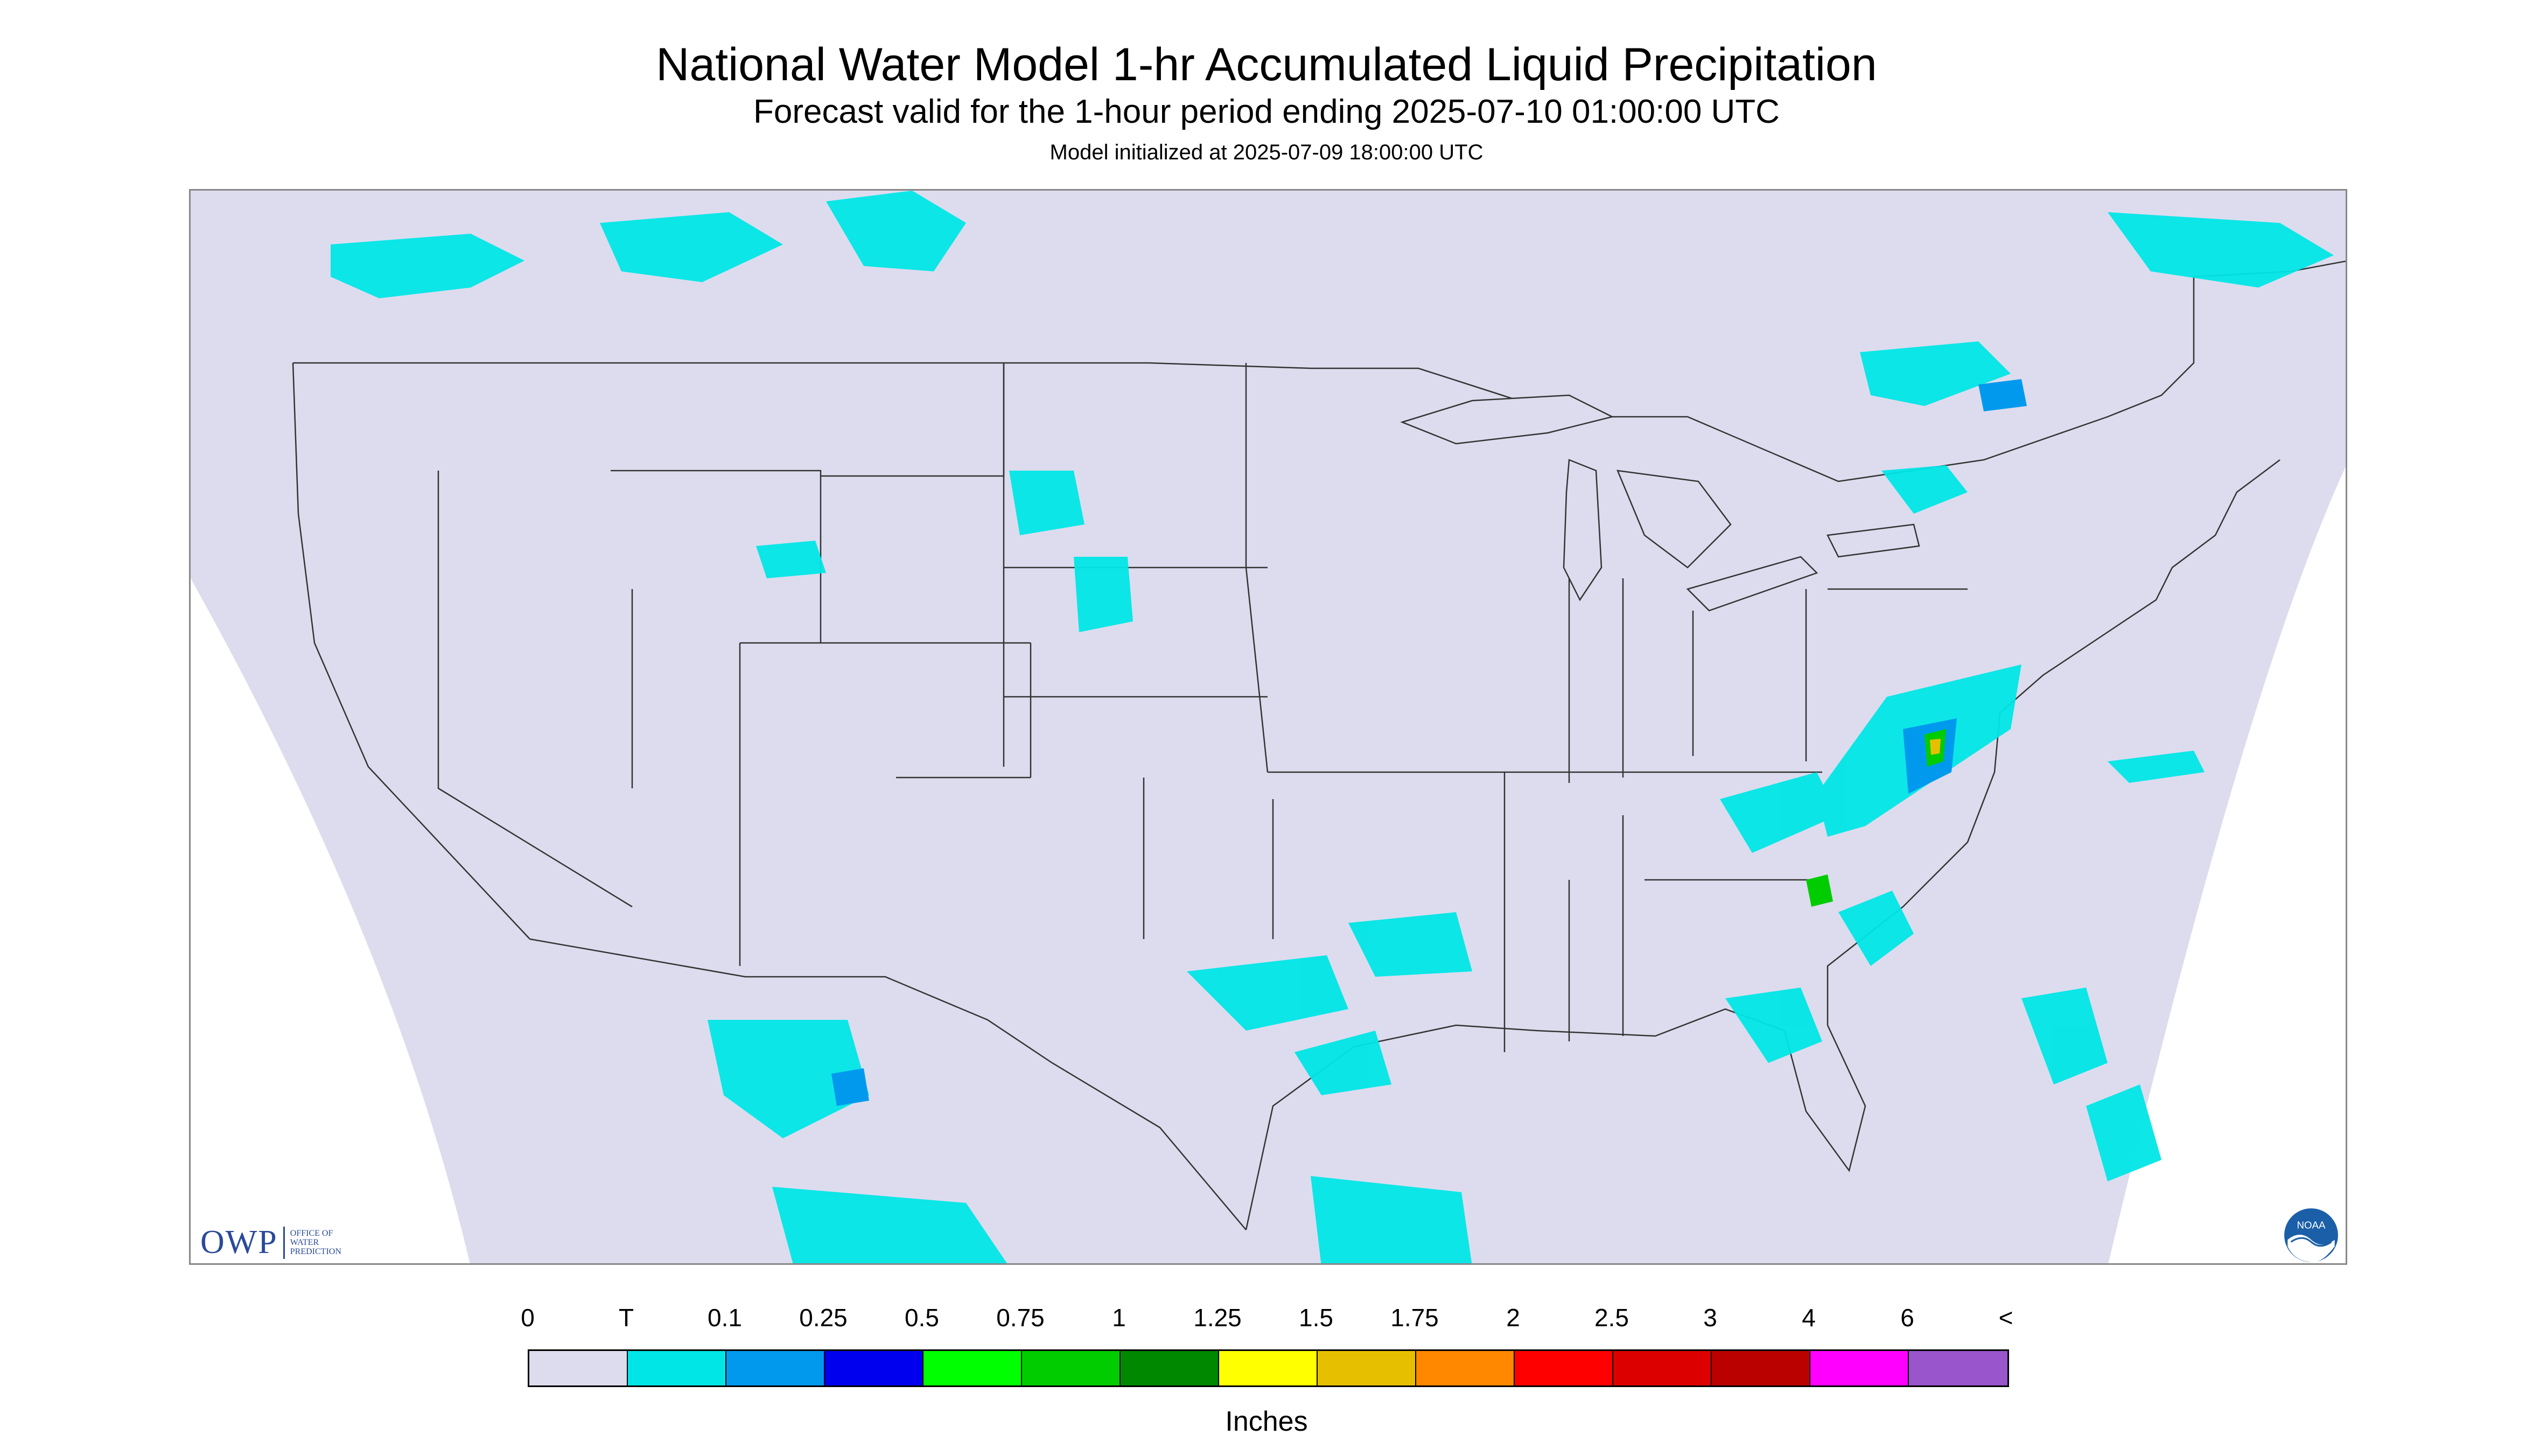  What do you see at coordinates (1873, 540) in the screenshot?
I see `lake-ontario` at bounding box center [1873, 540].